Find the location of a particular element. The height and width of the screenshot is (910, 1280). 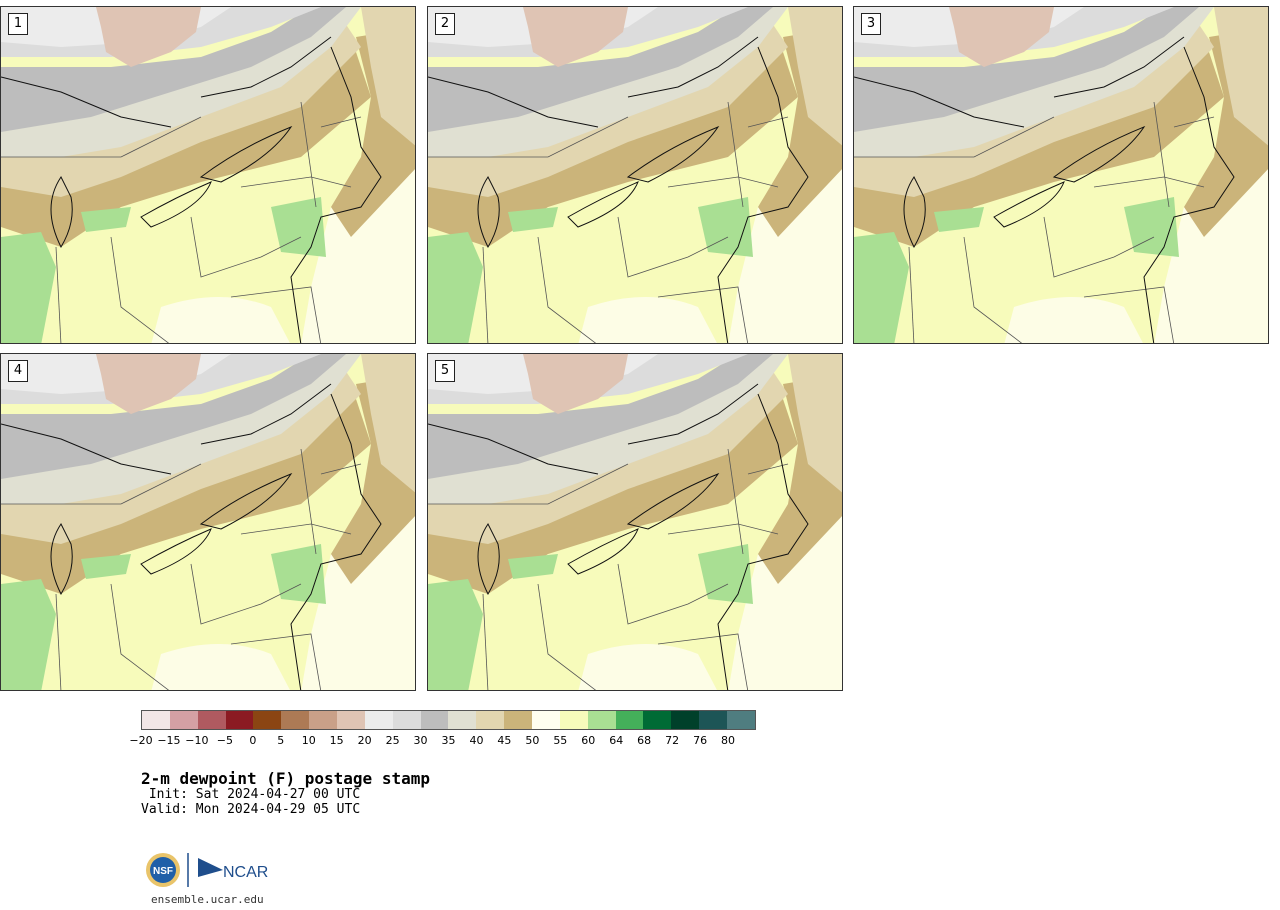

panel-number: 4 is located at coordinates (18, 371).